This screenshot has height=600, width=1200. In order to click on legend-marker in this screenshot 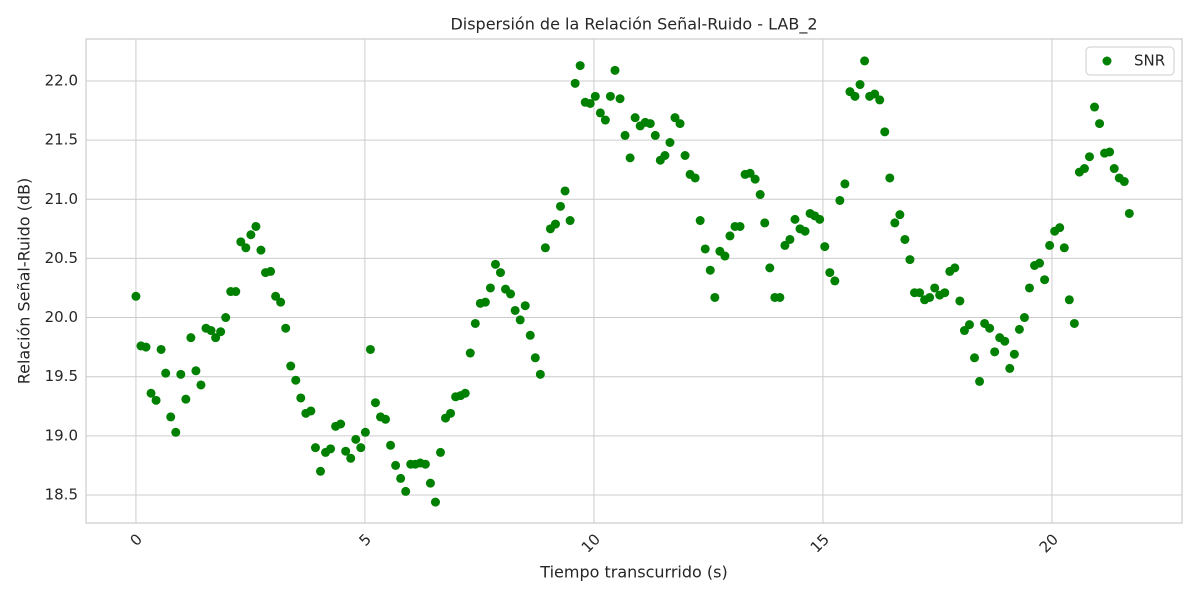, I will do `click(1107, 61)`.